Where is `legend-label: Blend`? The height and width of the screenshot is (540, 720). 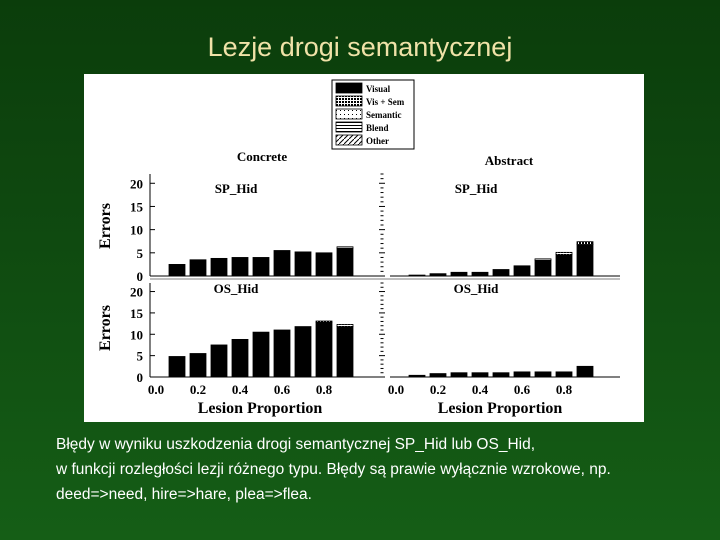 legend-label: Blend is located at coordinates (377, 128).